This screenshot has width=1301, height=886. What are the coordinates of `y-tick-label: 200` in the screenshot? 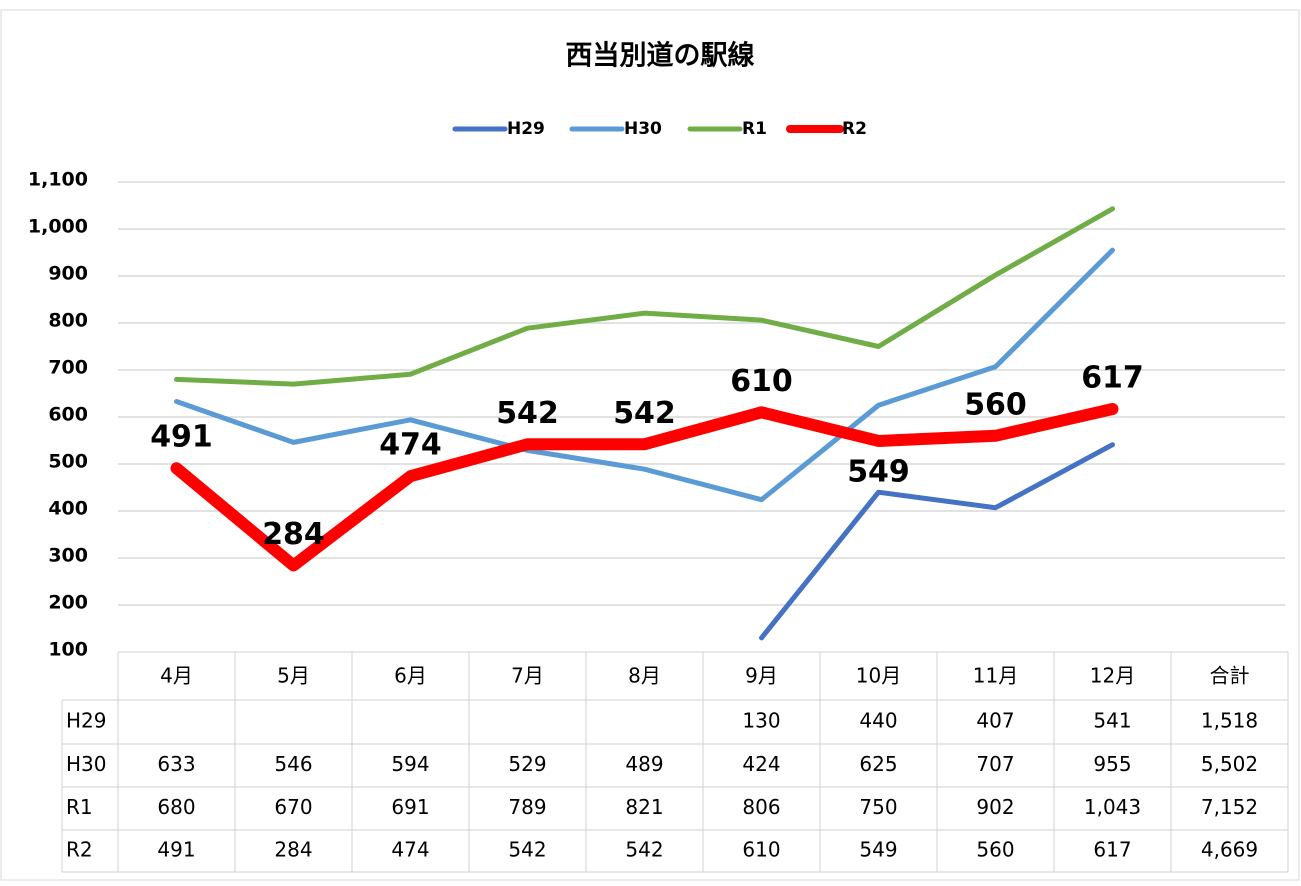 It's located at (68, 603).